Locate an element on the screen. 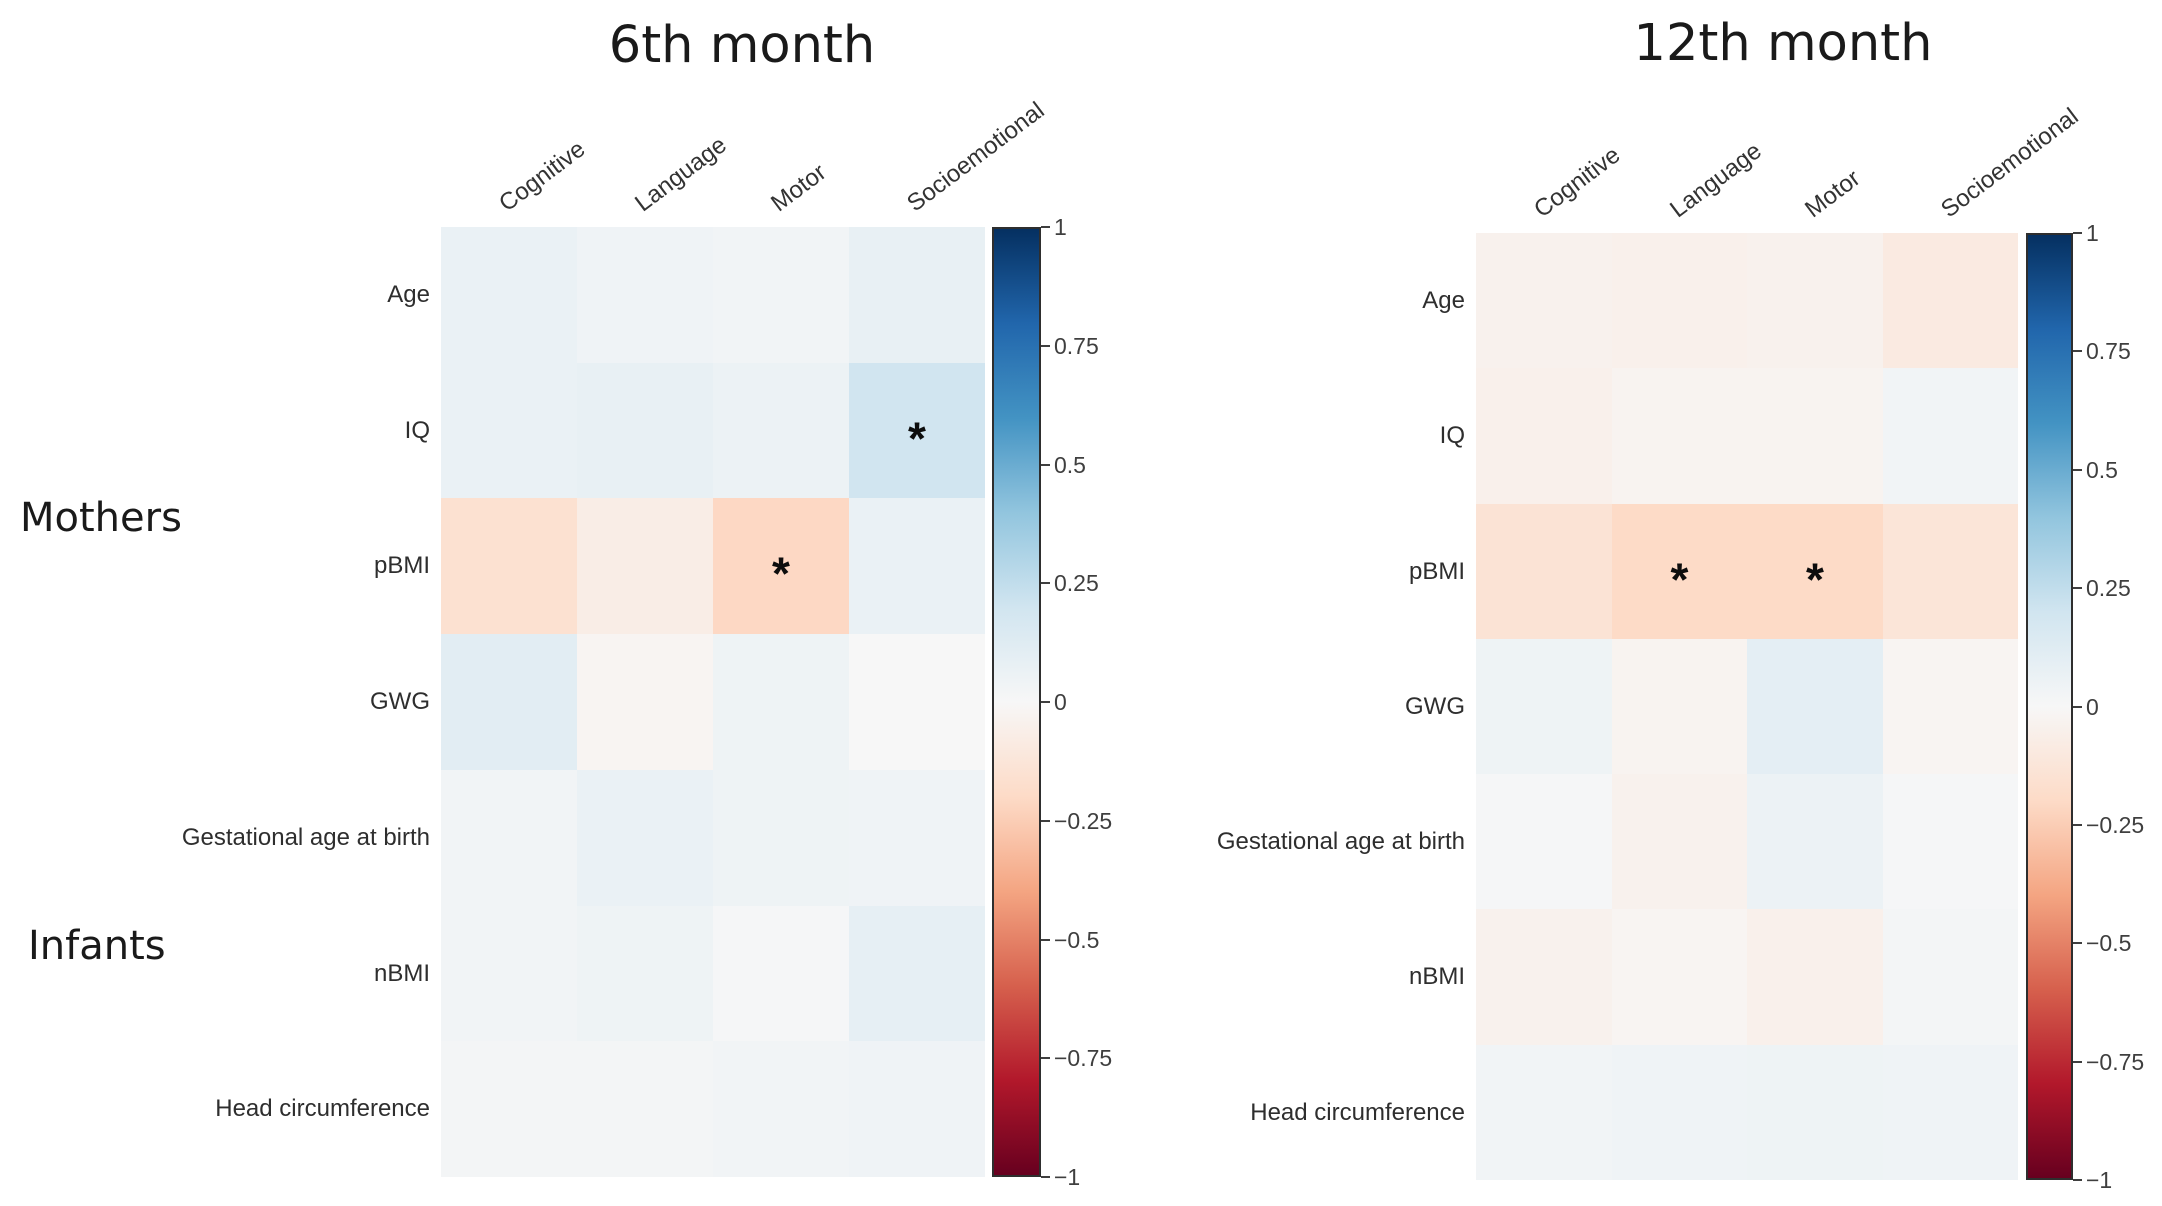  row-label: nBMI is located at coordinates (1436, 976).